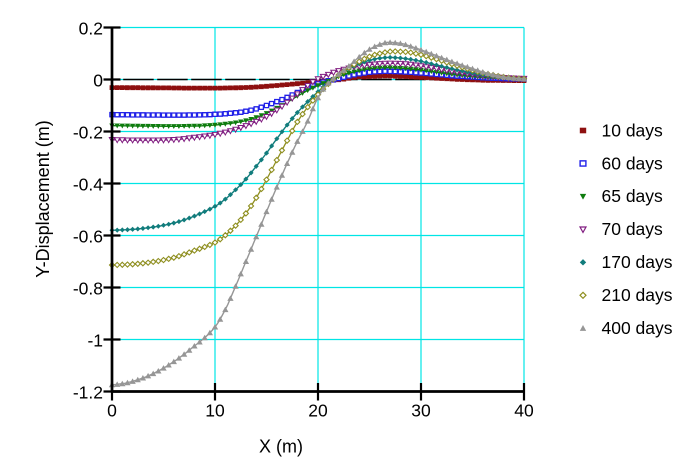 This screenshot has height=474, width=698. What do you see at coordinates (633, 163) in the screenshot?
I see `svg-text: 60 days` at bounding box center [633, 163].